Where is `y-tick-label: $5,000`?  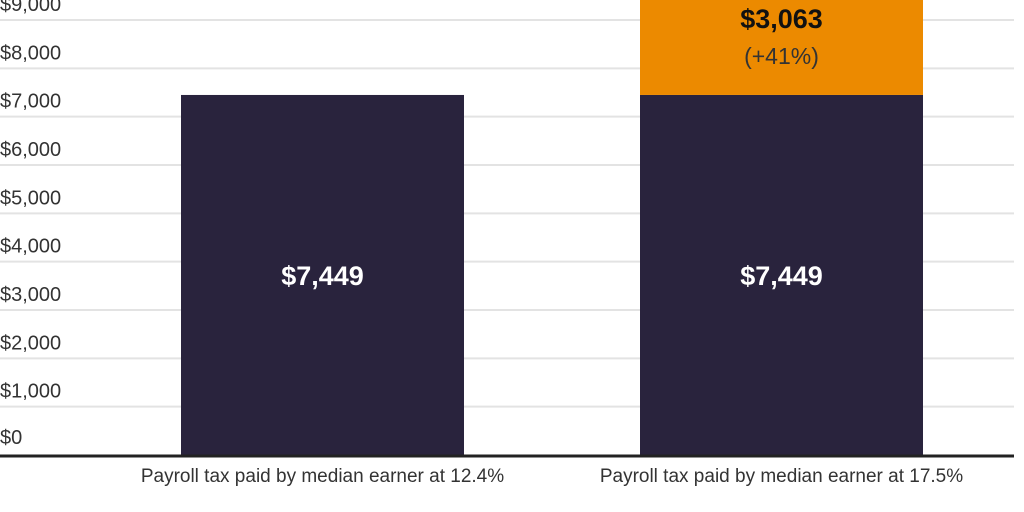 y-tick-label: $5,000 is located at coordinates (30, 198).